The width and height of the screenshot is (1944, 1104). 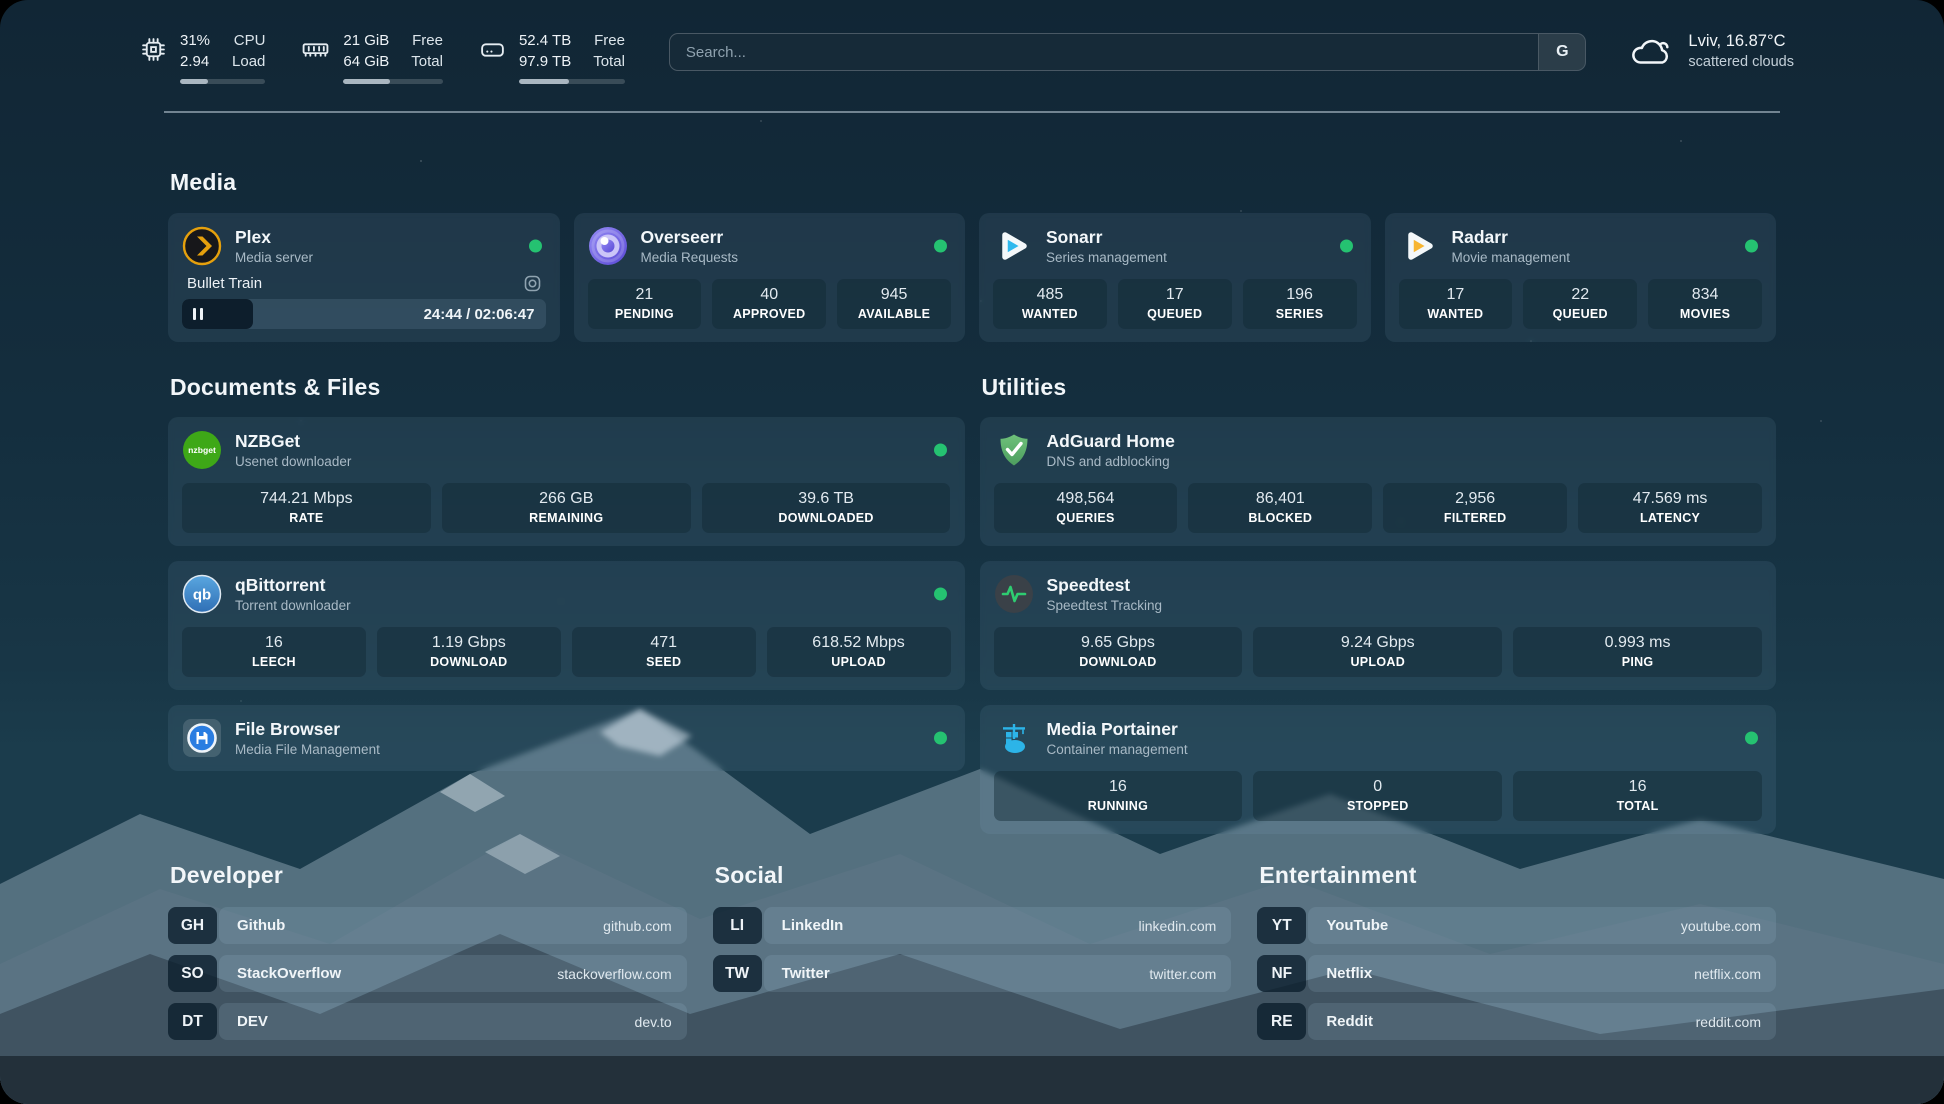 I want to click on top-bar: 31% 2.94 CPU Load, so click(x=972, y=42).